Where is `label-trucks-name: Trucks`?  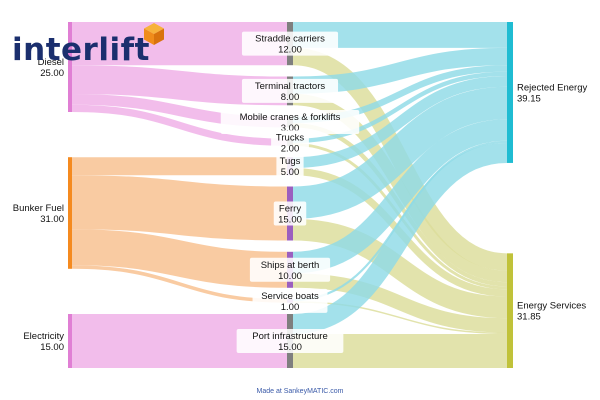
label-trucks-name: Trucks is located at coordinates (290, 137).